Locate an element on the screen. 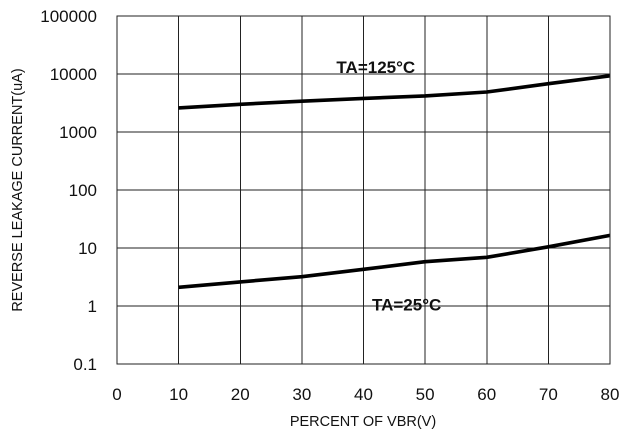 This screenshot has width=631, height=434. curve-annotations: TA=125°C TA=25°C is located at coordinates (388, 186).